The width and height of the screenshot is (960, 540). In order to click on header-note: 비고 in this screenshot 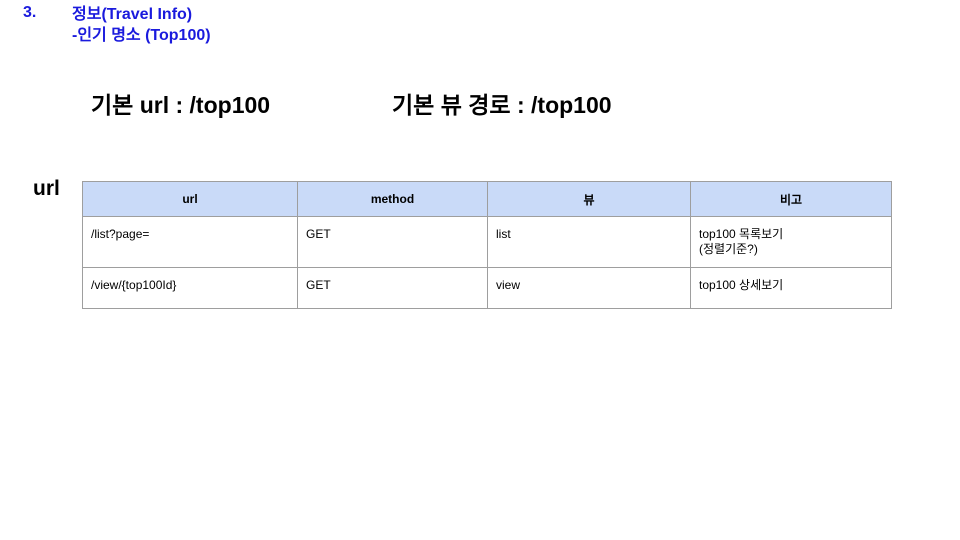, I will do `click(791, 199)`.